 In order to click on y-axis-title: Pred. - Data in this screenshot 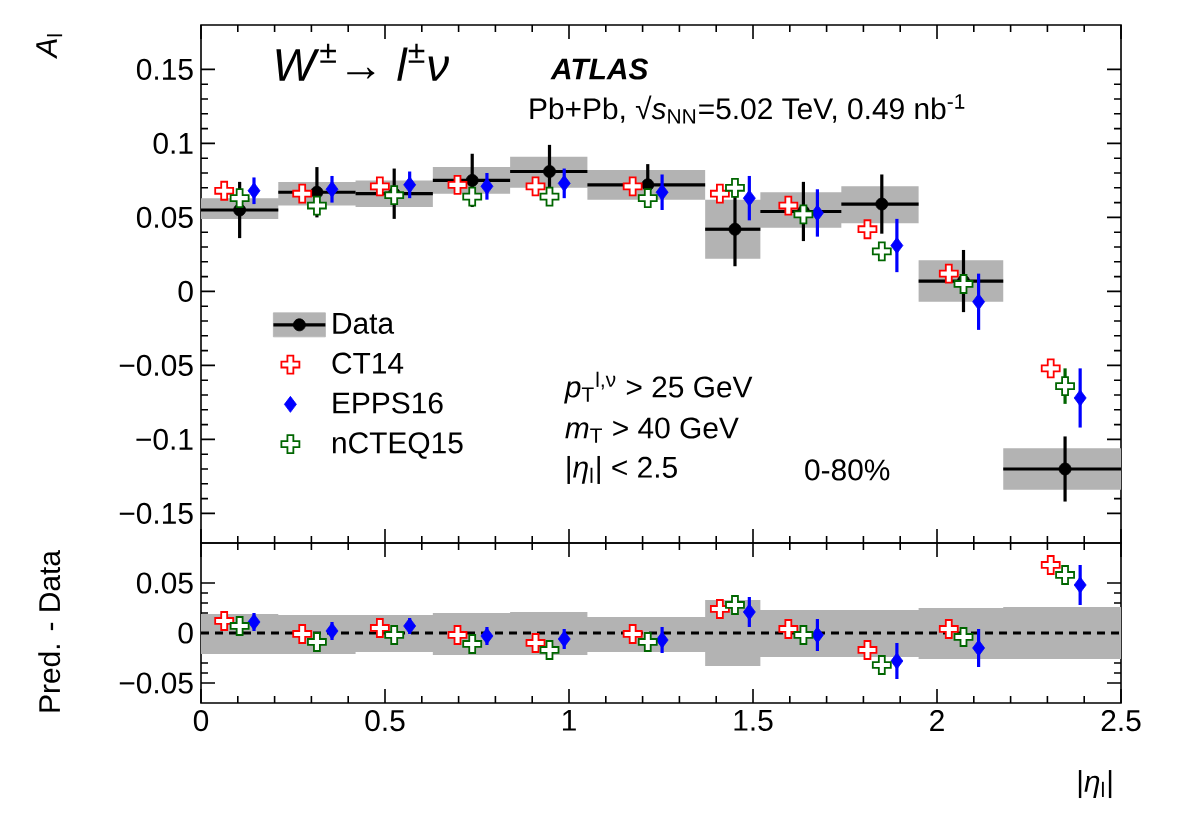, I will do `click(49, 631)`.